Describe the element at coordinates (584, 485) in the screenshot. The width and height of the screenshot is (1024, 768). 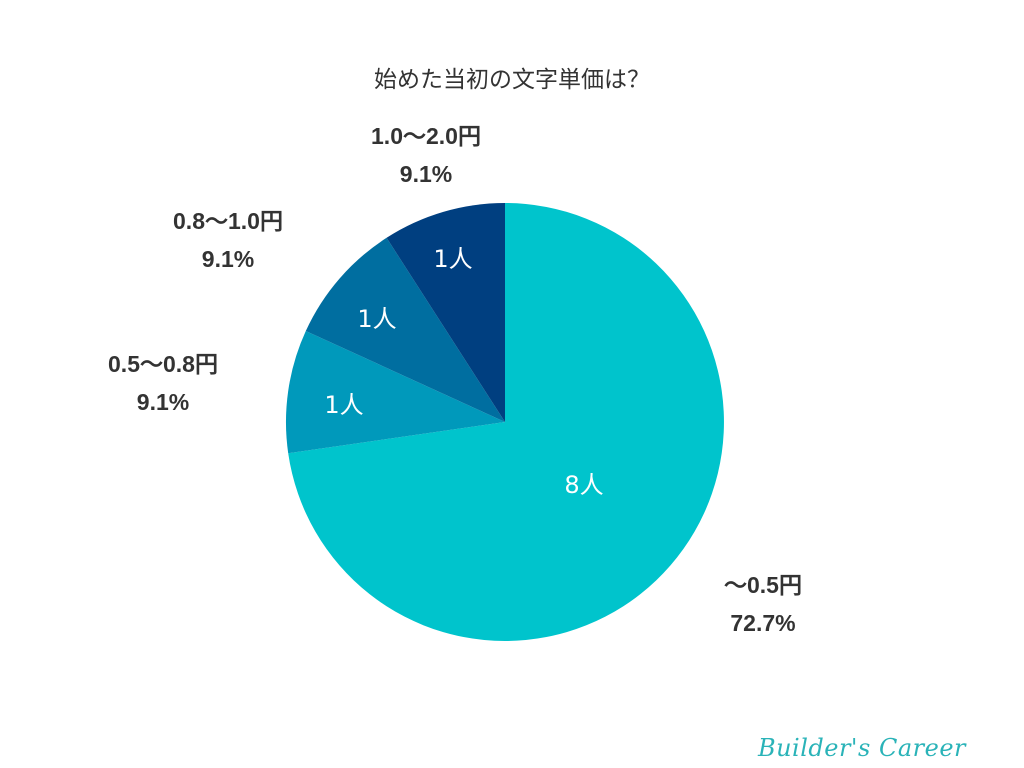
I see `slice-count-label: 8人` at that location.